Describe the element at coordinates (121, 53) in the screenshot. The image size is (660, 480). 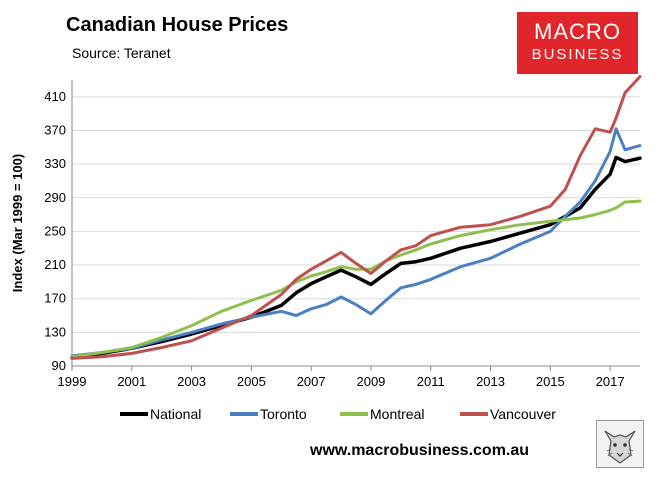
I see `chart-subtitle: Source: Teranet` at that location.